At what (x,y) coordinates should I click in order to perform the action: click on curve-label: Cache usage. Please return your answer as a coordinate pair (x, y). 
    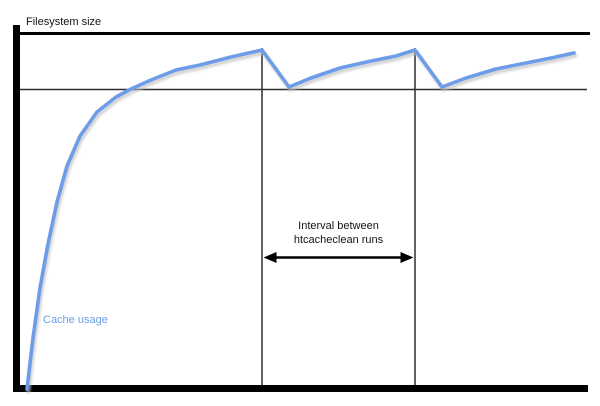
    Looking at the image, I should click on (75, 320).